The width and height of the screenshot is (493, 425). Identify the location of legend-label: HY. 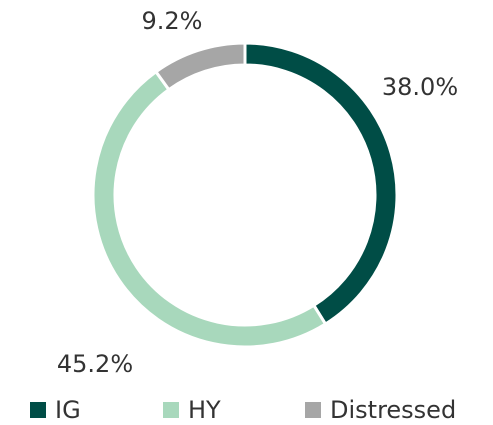
(204, 410).